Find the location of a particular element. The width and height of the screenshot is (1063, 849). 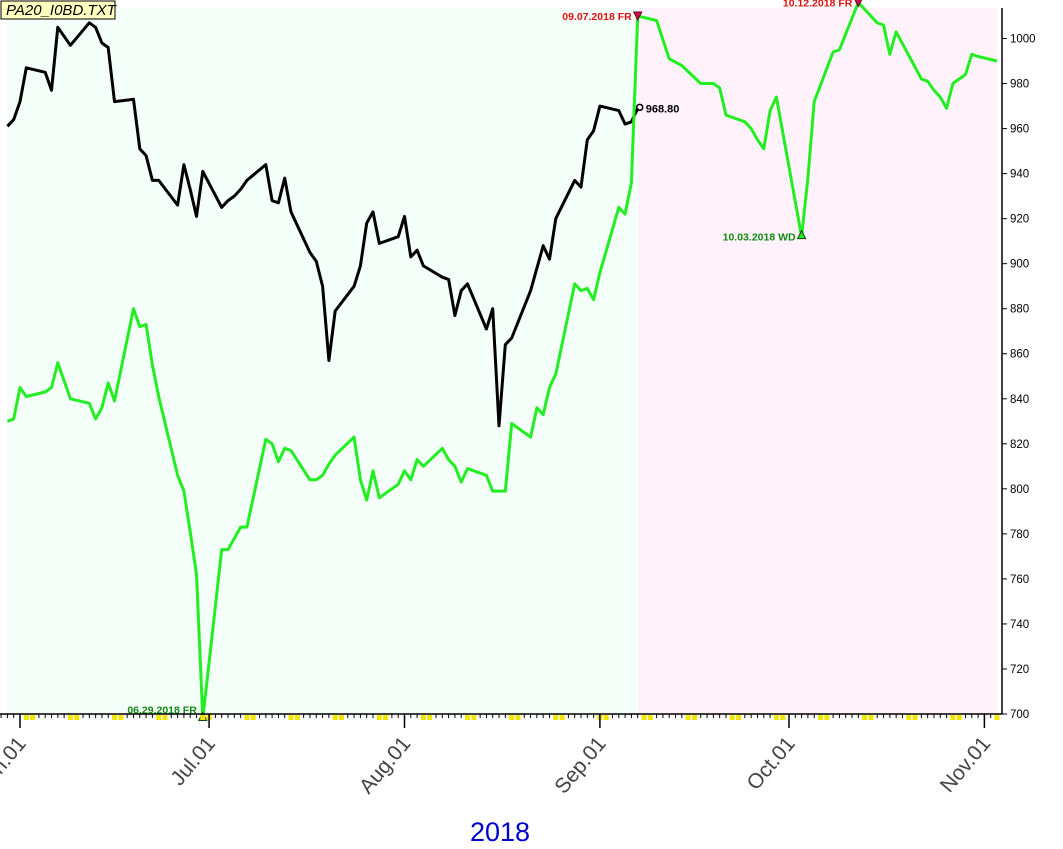

x-tick-label-3: Sep.01 is located at coordinates (580, 765).